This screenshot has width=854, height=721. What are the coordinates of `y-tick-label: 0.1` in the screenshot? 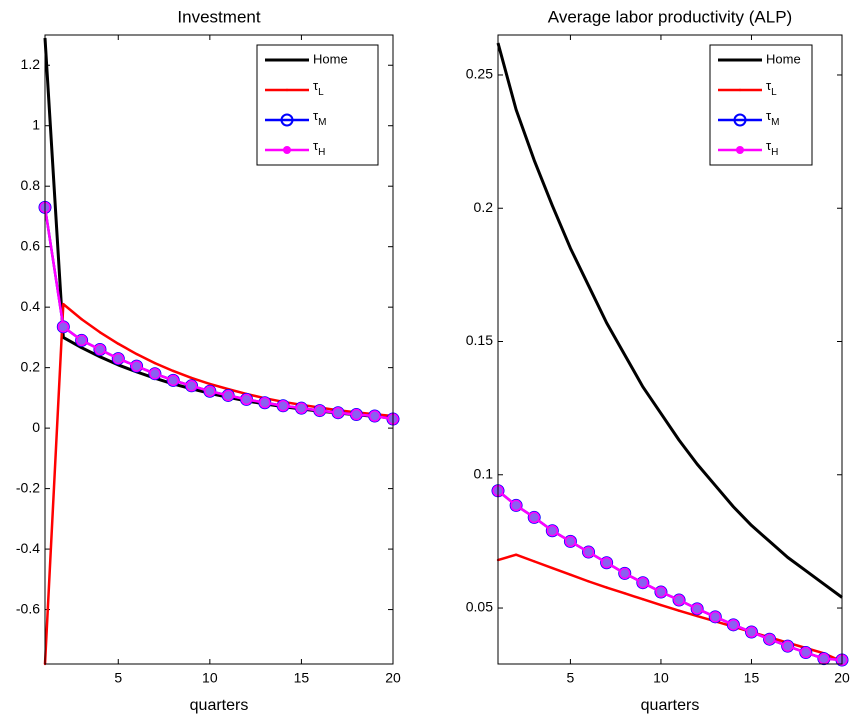 It's located at (484, 473).